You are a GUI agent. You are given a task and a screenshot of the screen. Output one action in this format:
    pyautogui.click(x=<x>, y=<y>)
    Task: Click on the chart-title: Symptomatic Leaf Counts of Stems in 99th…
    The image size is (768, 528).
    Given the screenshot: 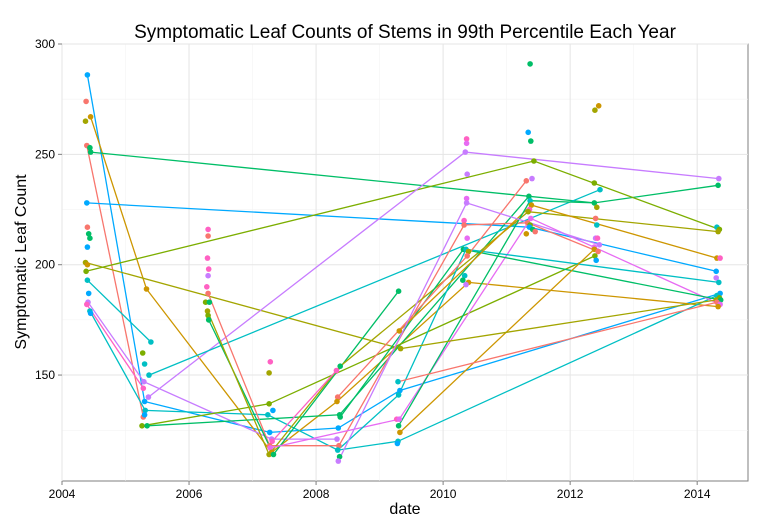 What is the action you would take?
    pyautogui.click(x=405, y=32)
    